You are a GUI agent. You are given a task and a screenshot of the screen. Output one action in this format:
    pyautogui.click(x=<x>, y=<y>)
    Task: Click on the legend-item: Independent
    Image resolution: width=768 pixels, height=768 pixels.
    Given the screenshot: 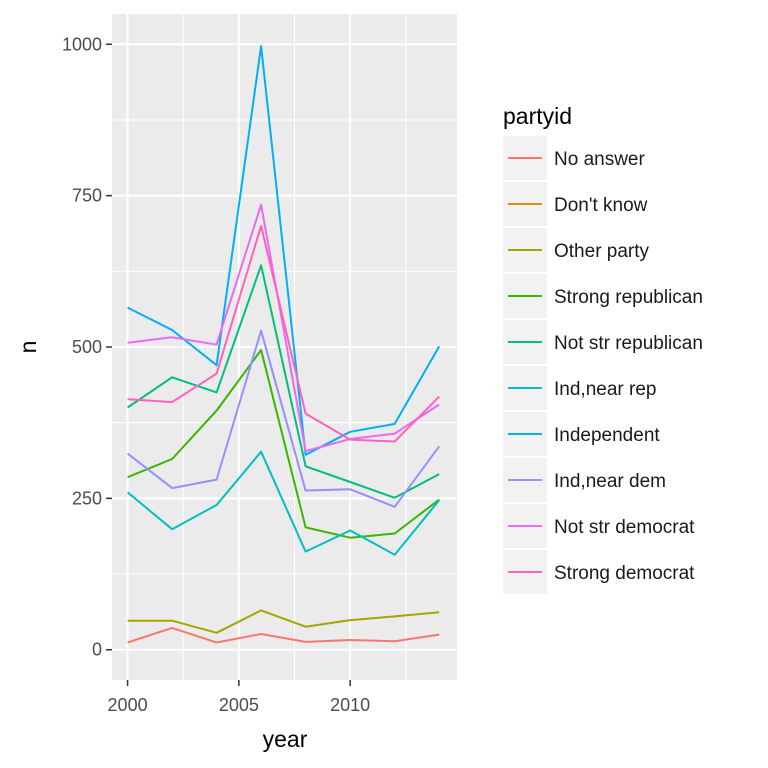 What is the action you would take?
    pyautogui.click(x=581, y=434)
    